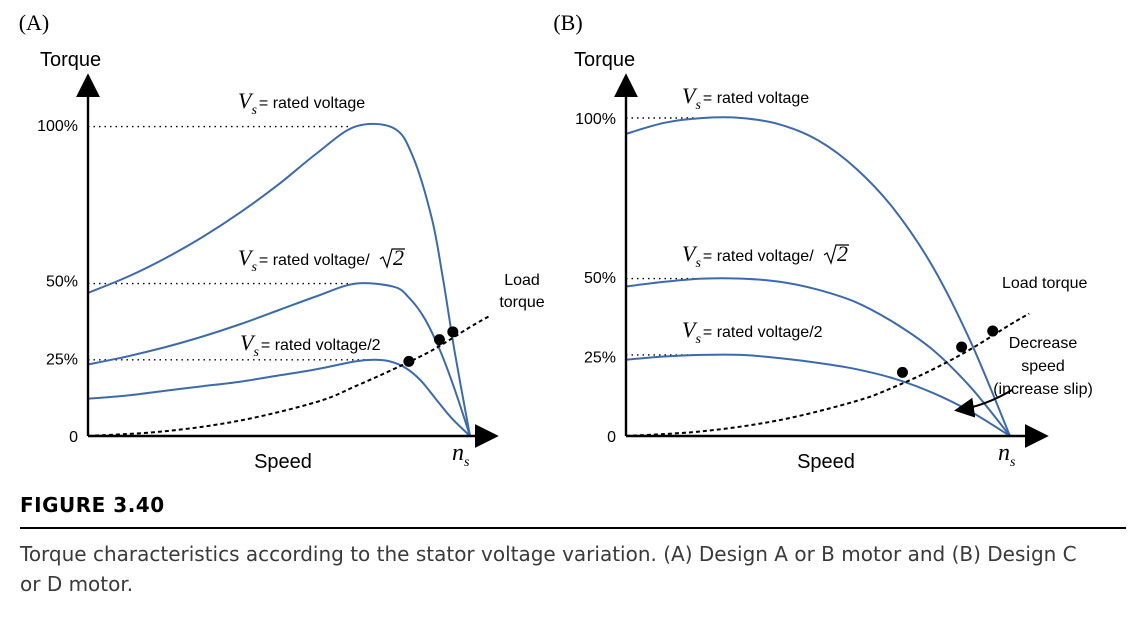 Image resolution: width=1146 pixels, height=626 pixels. What do you see at coordinates (522, 280) in the screenshot?
I see `load-torque-label: Load` at bounding box center [522, 280].